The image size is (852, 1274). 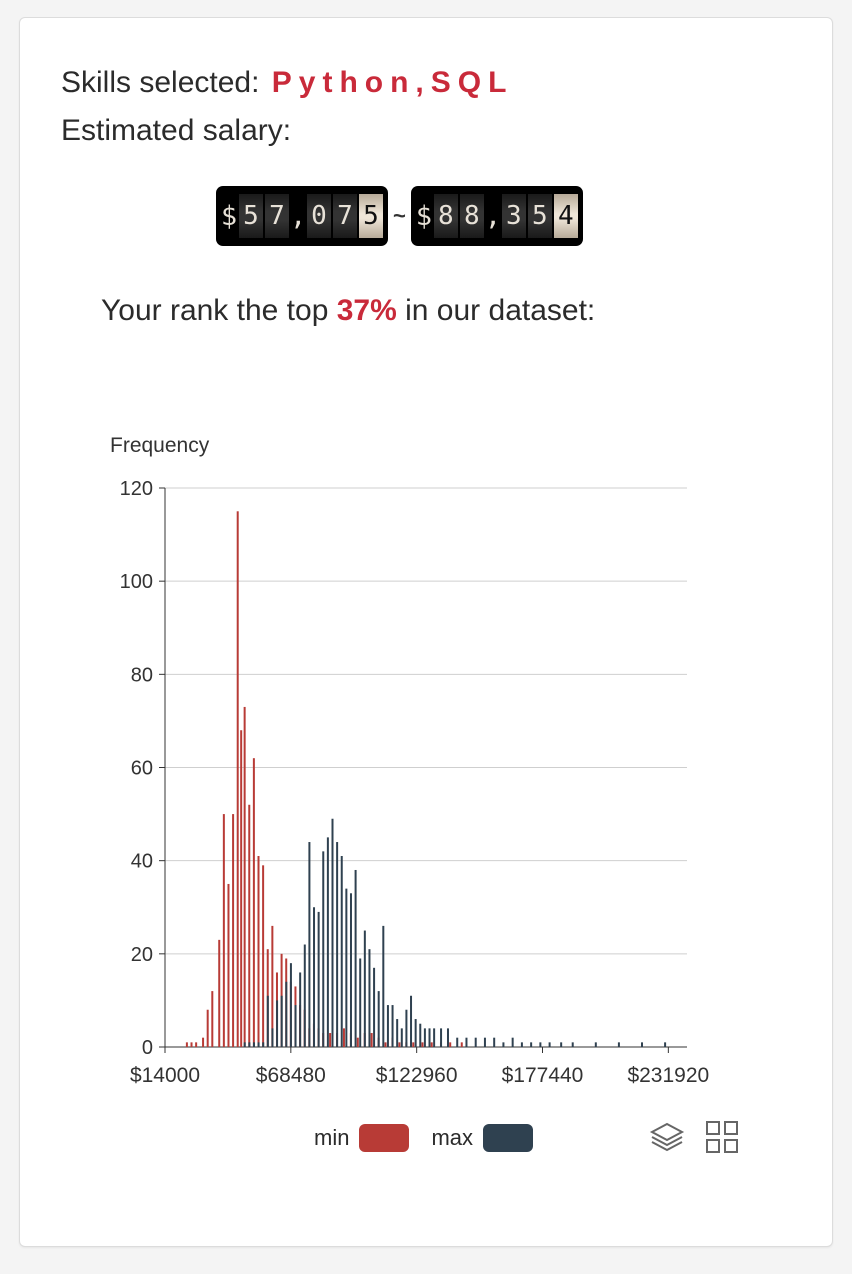 I want to click on chart-legend: min max, so click(x=434, y=1138).